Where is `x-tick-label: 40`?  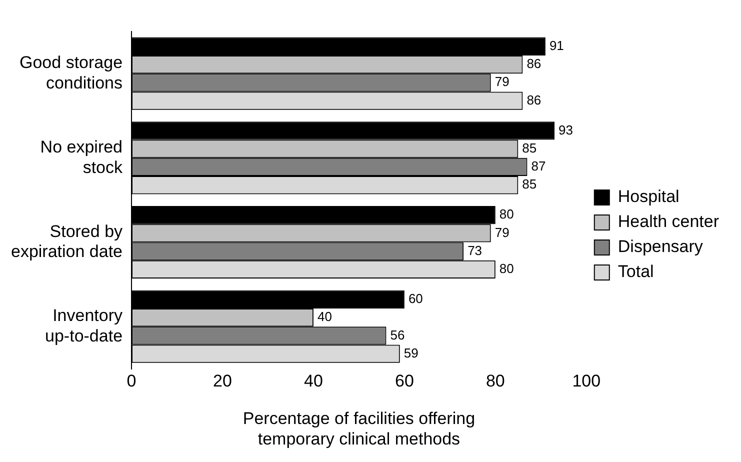 x-tick-label: 40 is located at coordinates (313, 381).